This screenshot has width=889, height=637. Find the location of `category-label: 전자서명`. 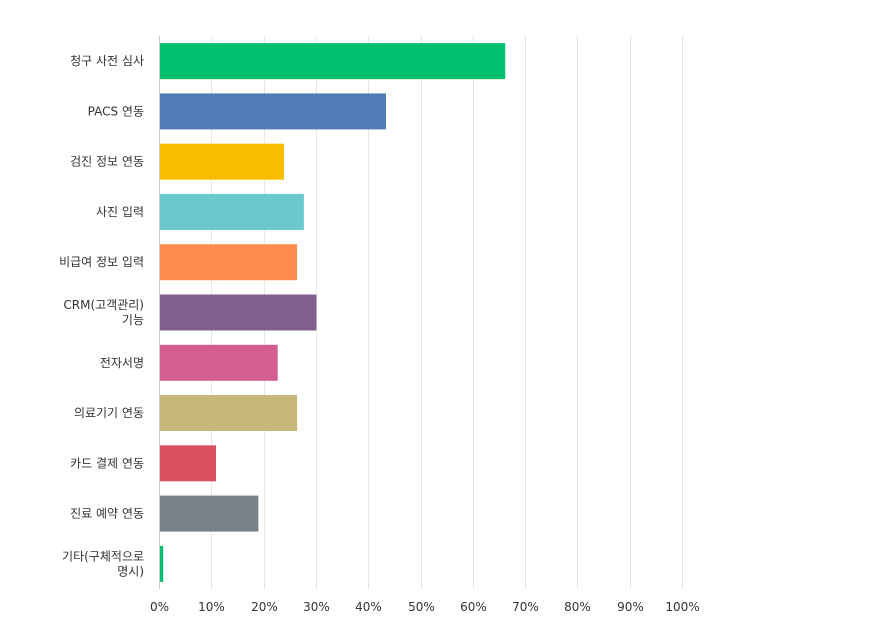

category-label: 전자서명 is located at coordinates (122, 363).